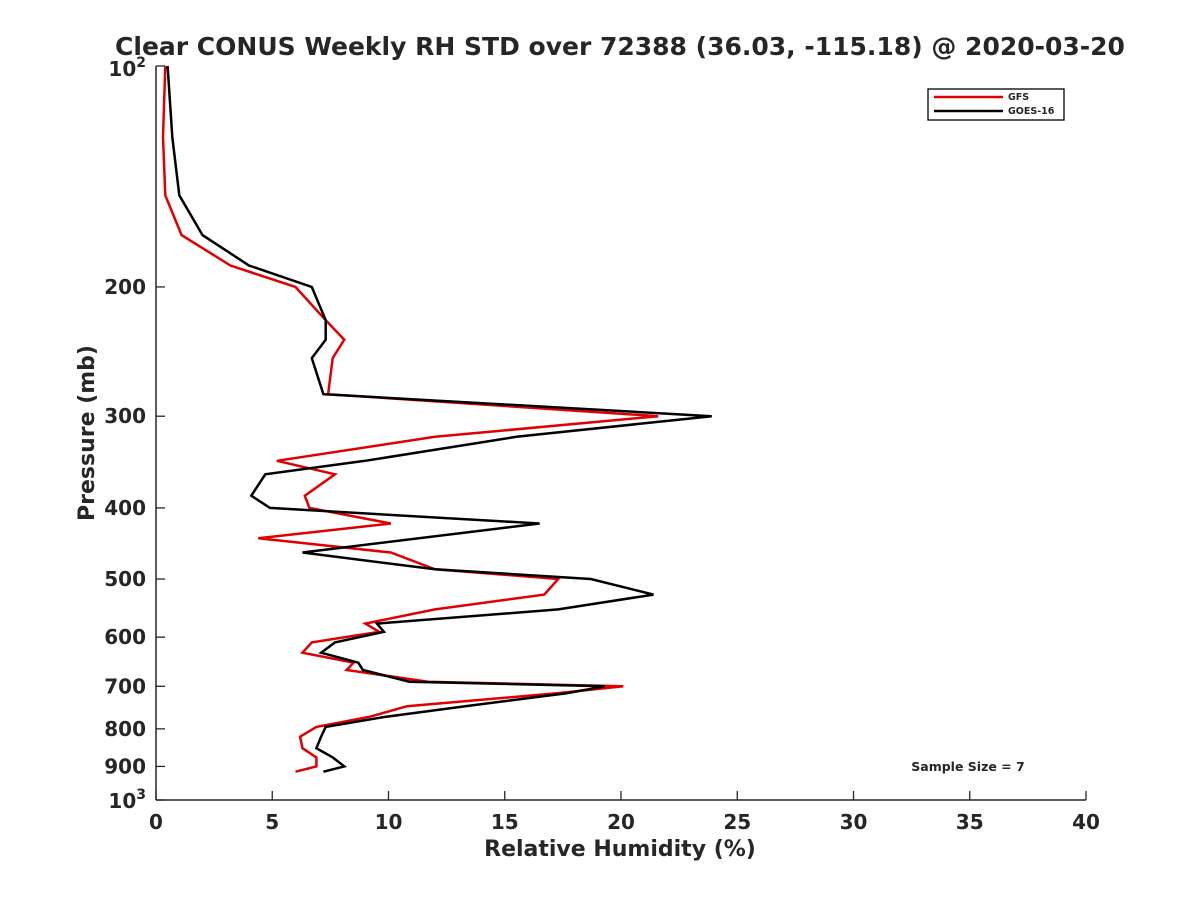 The height and width of the screenshot is (900, 1200). What do you see at coordinates (125, 287) in the screenshot?
I see `y-tick-label: 200` at bounding box center [125, 287].